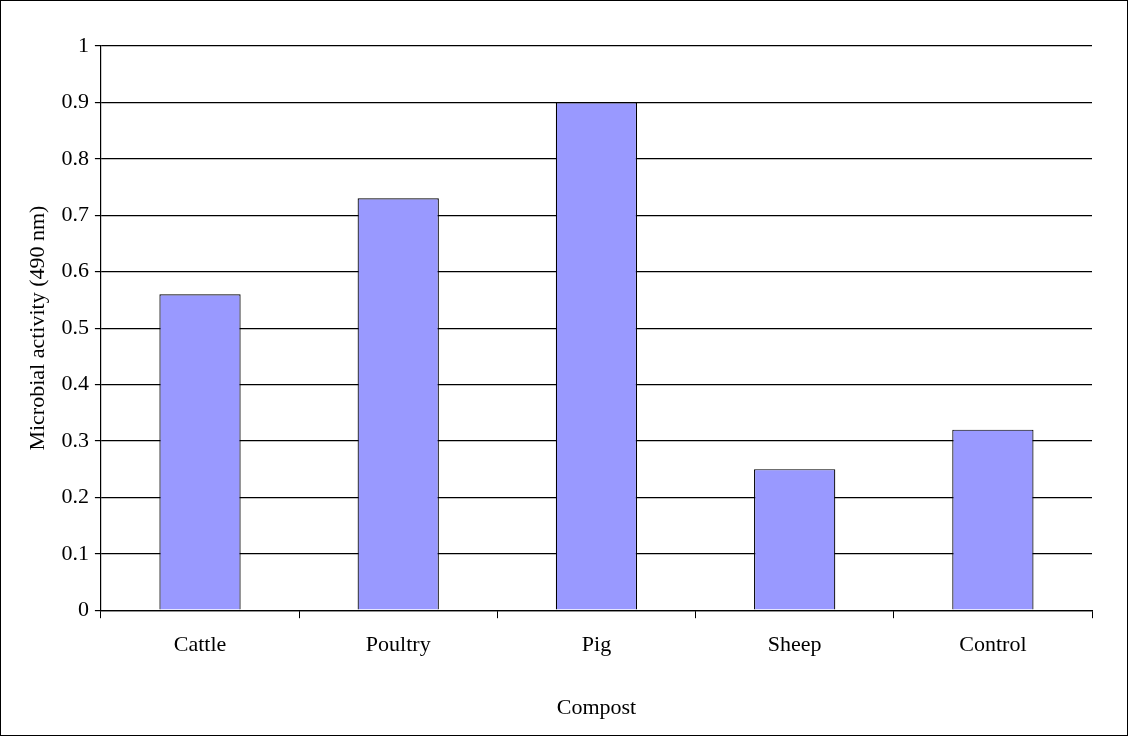  Describe the element at coordinates (36, 328) in the screenshot. I see `y-axis-title: Microbial activity (490 nm)` at that location.